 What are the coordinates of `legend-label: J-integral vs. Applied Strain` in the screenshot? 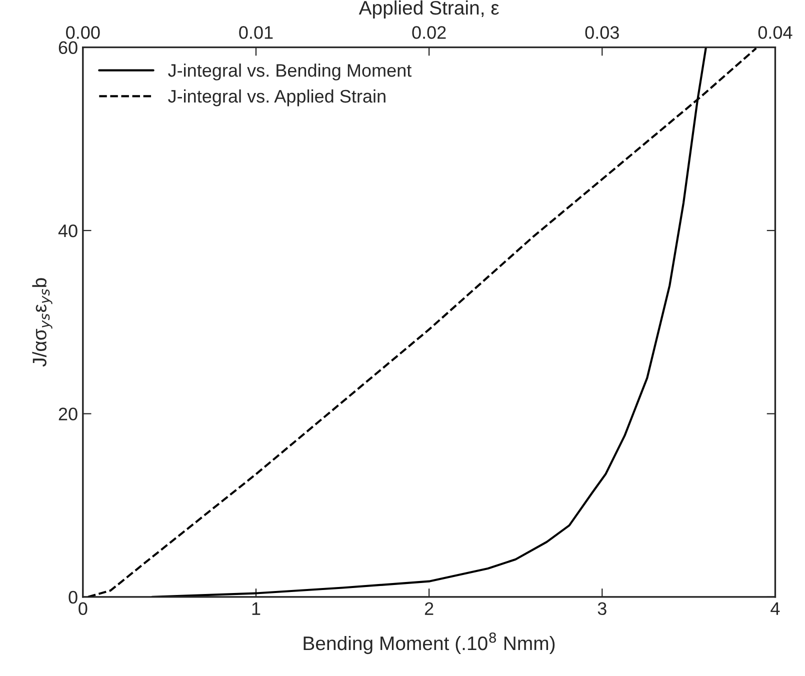 It's located at (277, 97).